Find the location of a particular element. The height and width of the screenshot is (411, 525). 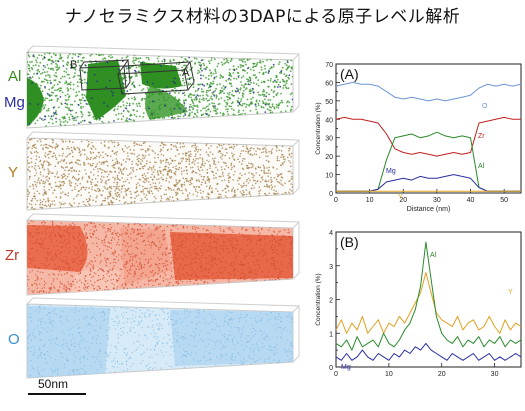

y-tick-label: 30 is located at coordinates (329, 139).